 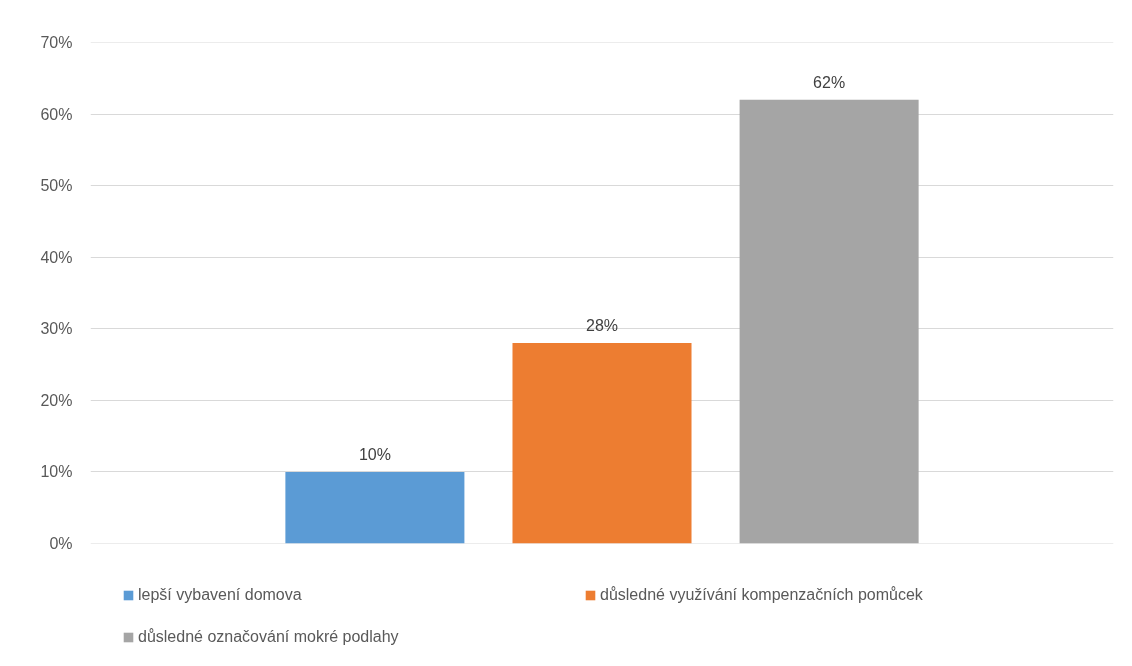 I want to click on legend-label: důsledné využívání kompenzačních pomůcek, so click(x=762, y=595).